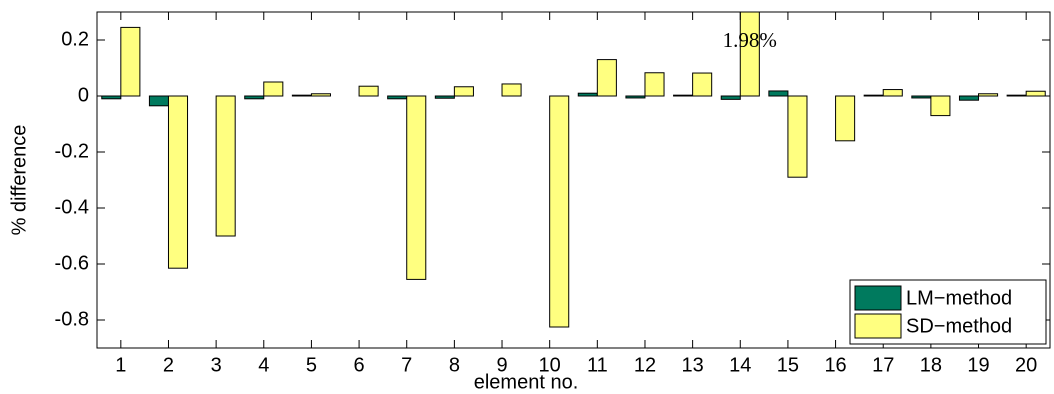  Describe the element at coordinates (959, 326) in the screenshot. I see `legend-label: SD−method` at that location.